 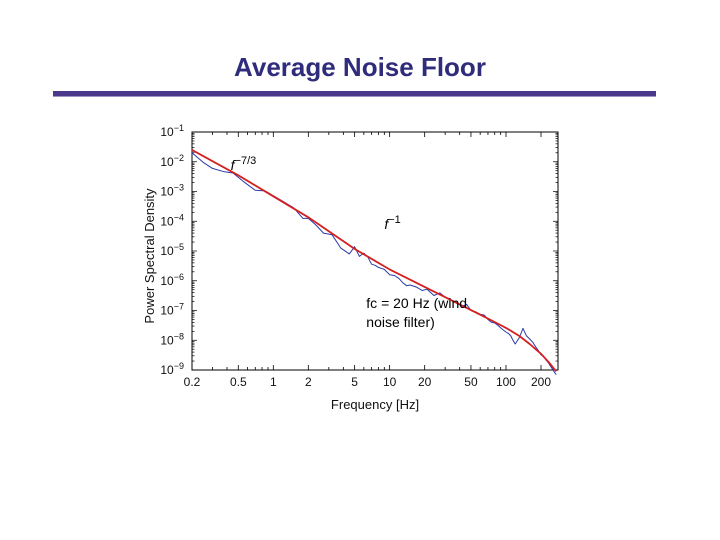 What do you see at coordinates (360, 67) in the screenshot?
I see `slide-title: Average Noise Floor` at bounding box center [360, 67].